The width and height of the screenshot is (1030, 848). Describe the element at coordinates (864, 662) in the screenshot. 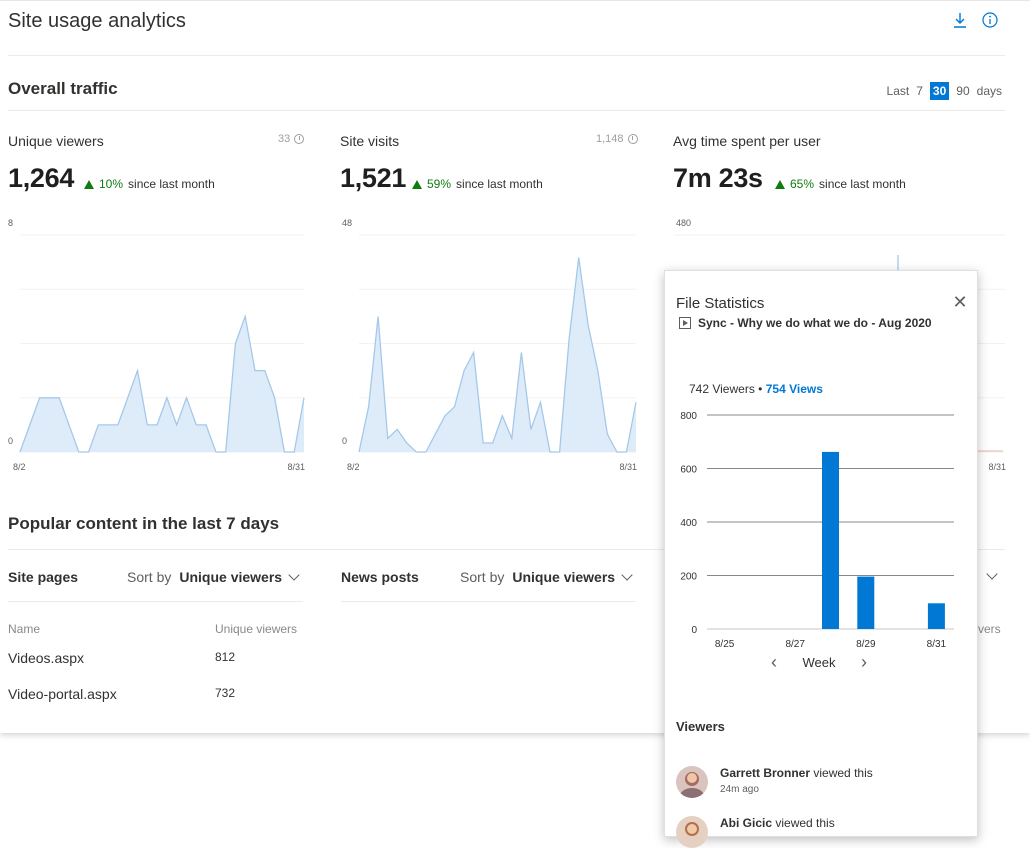

I see `chevron-right-icon: ›` at that location.